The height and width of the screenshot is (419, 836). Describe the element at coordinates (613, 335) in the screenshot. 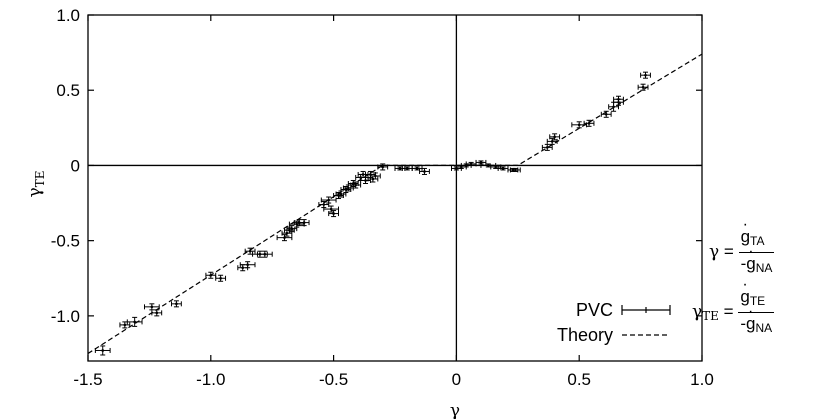

I see `legend-item-theory: Theory` at that location.